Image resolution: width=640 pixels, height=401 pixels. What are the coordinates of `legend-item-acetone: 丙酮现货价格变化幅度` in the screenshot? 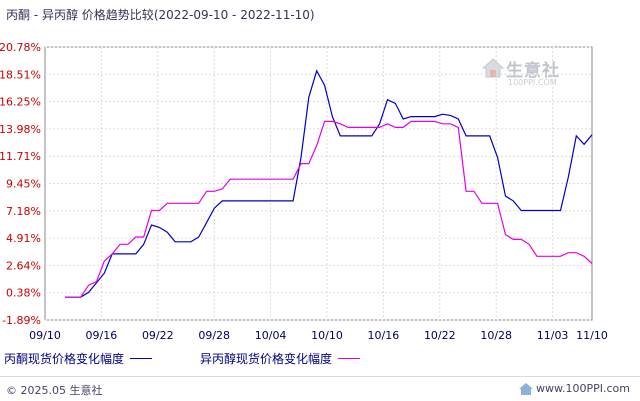 It's located at (78, 358).